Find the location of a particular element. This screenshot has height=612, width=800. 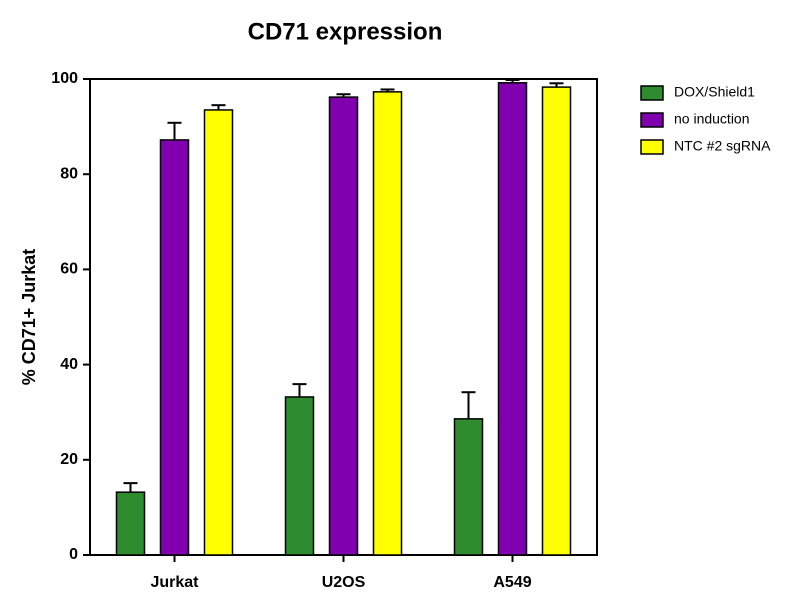

y-tick-label: 40 is located at coordinates (69, 364).